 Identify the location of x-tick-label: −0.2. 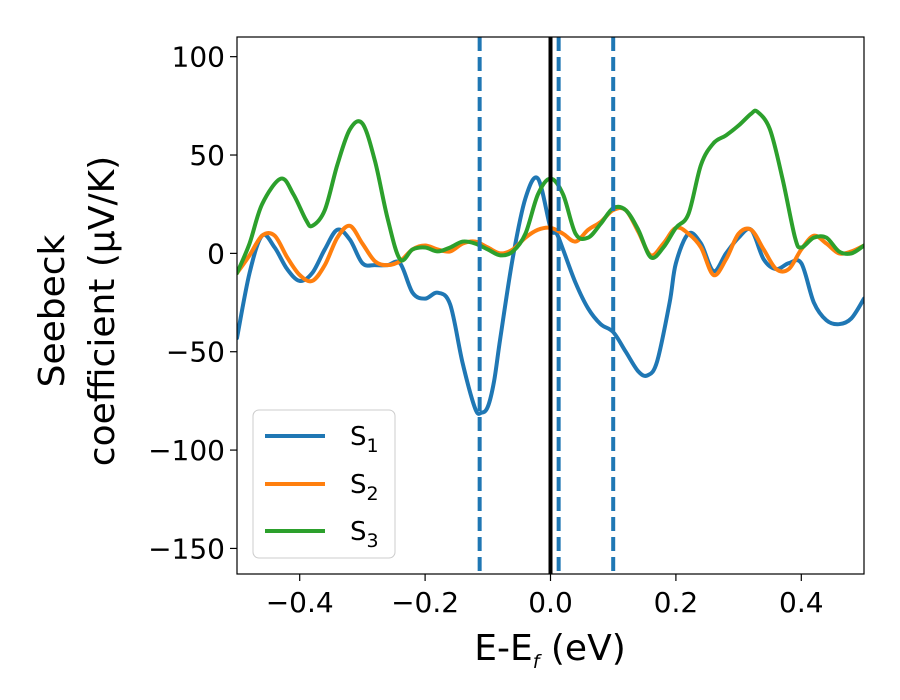
(425, 602).